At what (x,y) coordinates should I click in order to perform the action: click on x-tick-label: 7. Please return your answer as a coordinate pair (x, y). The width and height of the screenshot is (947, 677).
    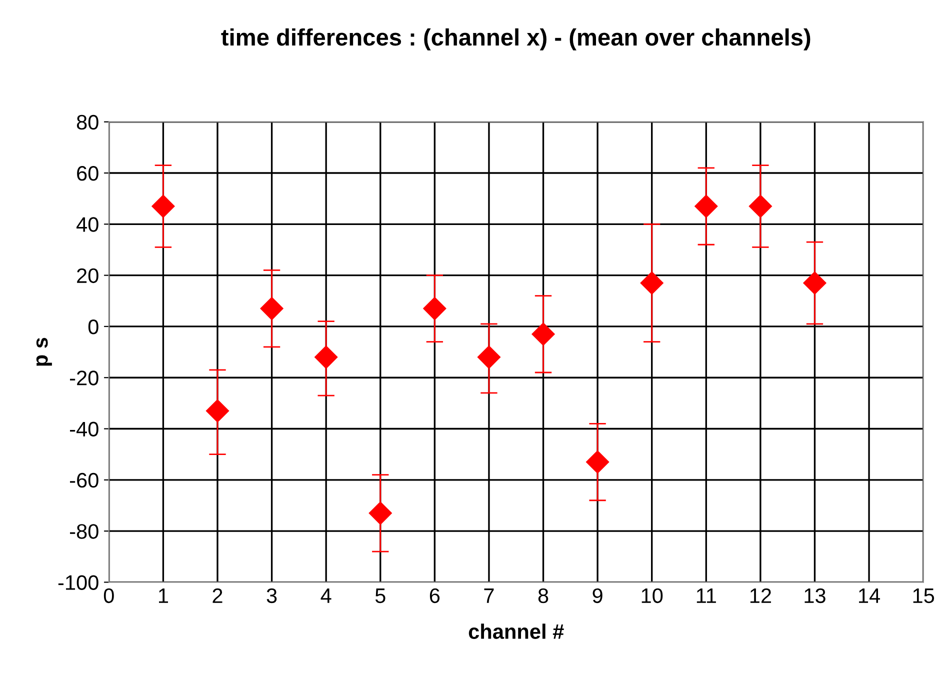
    Looking at the image, I should click on (489, 595).